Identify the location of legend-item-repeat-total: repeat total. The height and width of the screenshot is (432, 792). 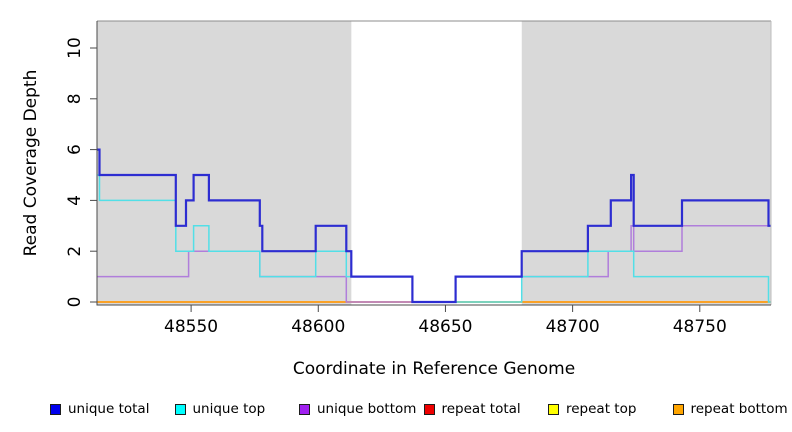
(486, 409).